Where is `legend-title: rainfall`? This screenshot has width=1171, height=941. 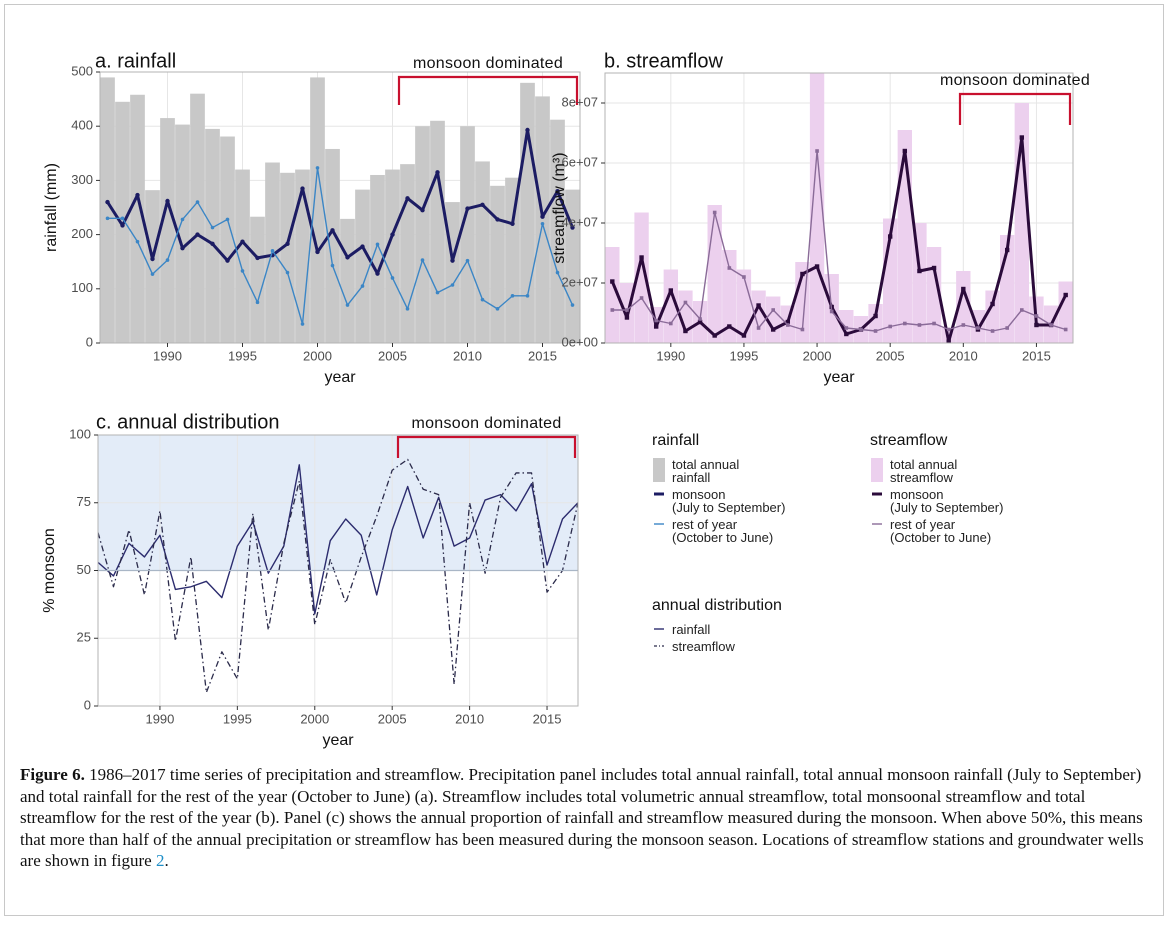
legend-title: rainfall is located at coordinates (676, 440).